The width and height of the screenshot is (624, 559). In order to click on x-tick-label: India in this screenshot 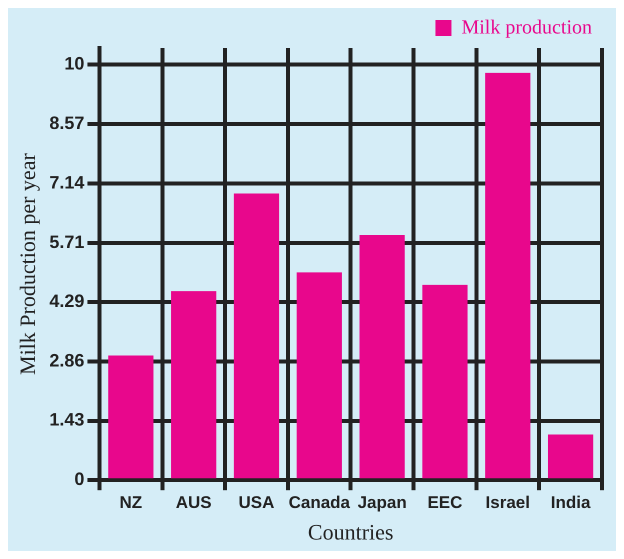, I will do `click(570, 502)`.